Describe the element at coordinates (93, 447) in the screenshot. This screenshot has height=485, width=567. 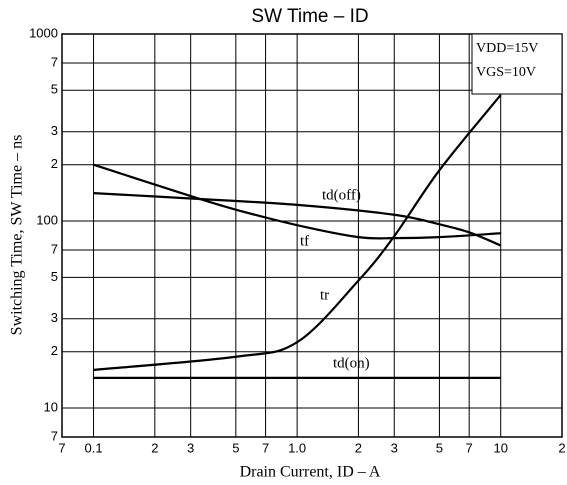
I see `x-tick-label: 0.1` at that location.